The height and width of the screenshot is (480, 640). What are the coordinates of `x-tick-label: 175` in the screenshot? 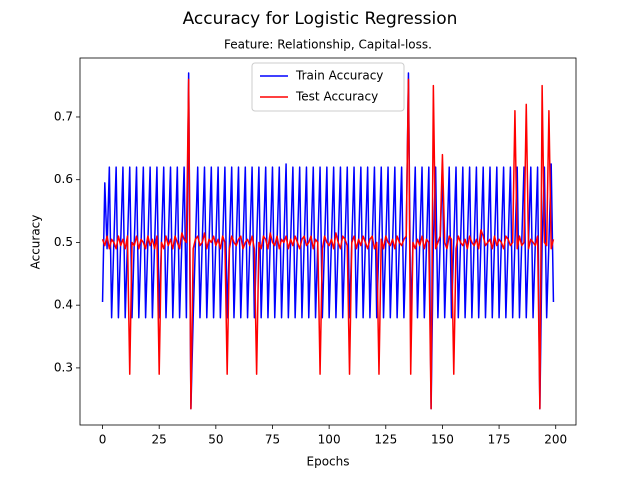 It's located at (499, 440).